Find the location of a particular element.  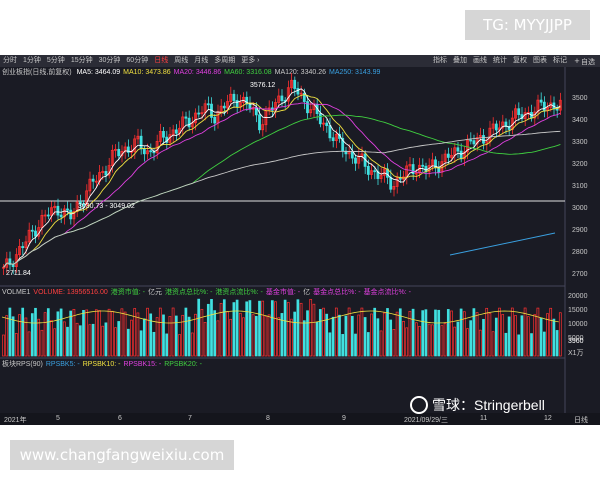

plus-icon: + is located at coordinates (577, 61).